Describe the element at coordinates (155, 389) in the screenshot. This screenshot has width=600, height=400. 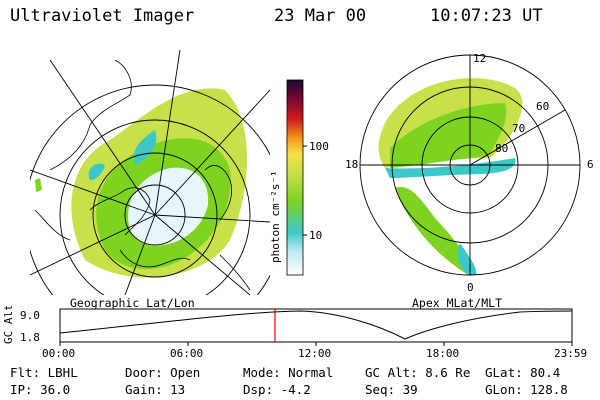
I see `status-gain: Gain: 13` at that location.